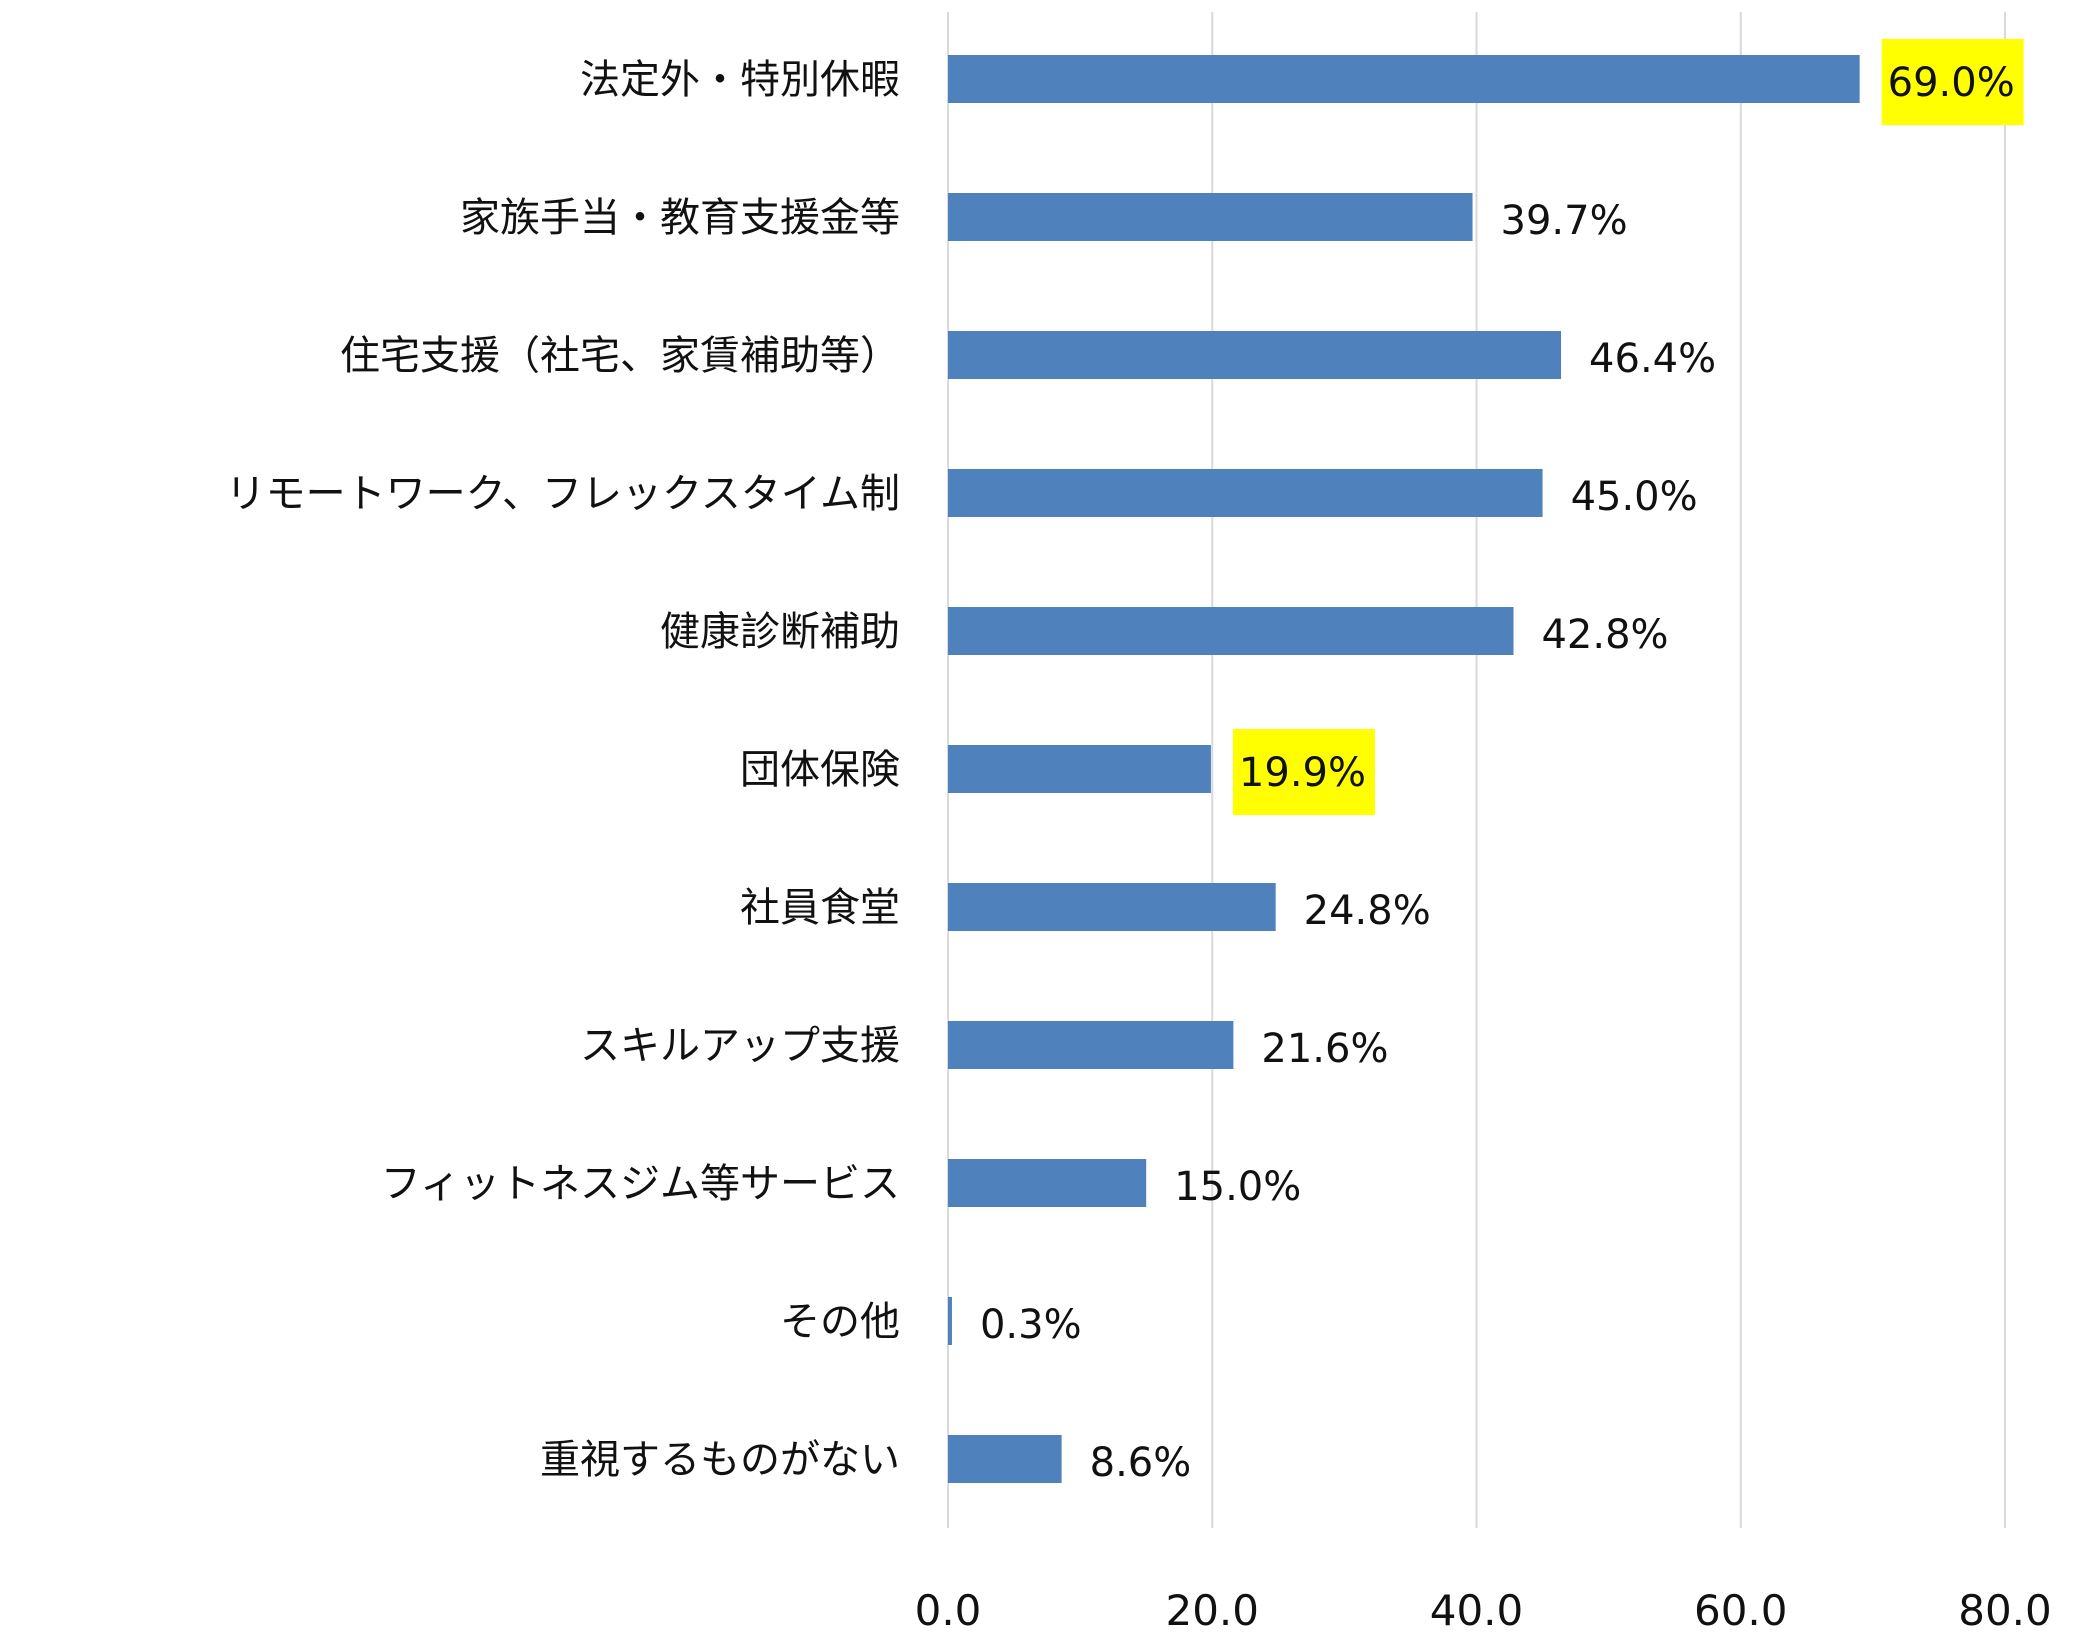 This screenshot has width=2079, height=1643. Describe the element at coordinates (563, 494) in the screenshot. I see `category-label: リモートワーク、フレックスタイム制` at that location.